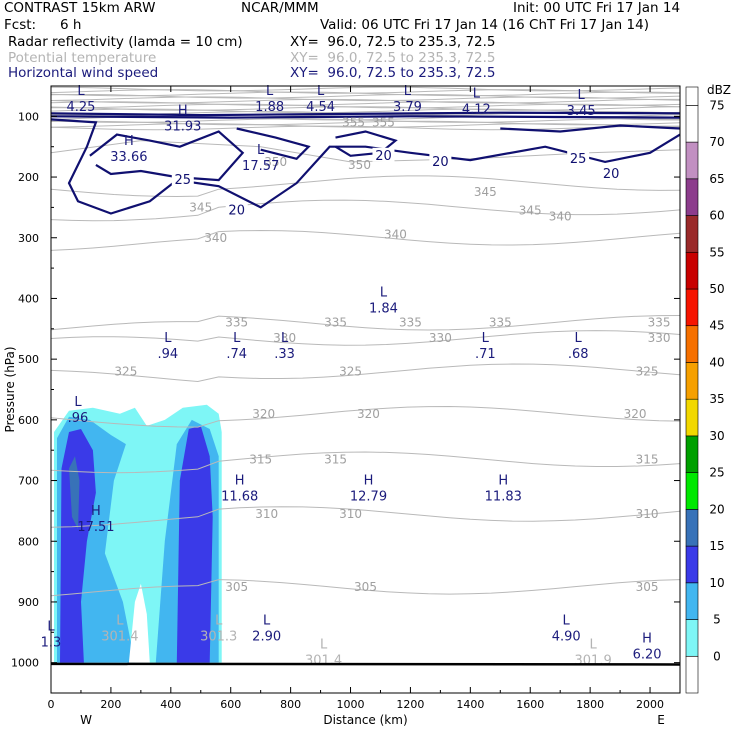  I want to click on theta-label: 310, so click(350, 514).